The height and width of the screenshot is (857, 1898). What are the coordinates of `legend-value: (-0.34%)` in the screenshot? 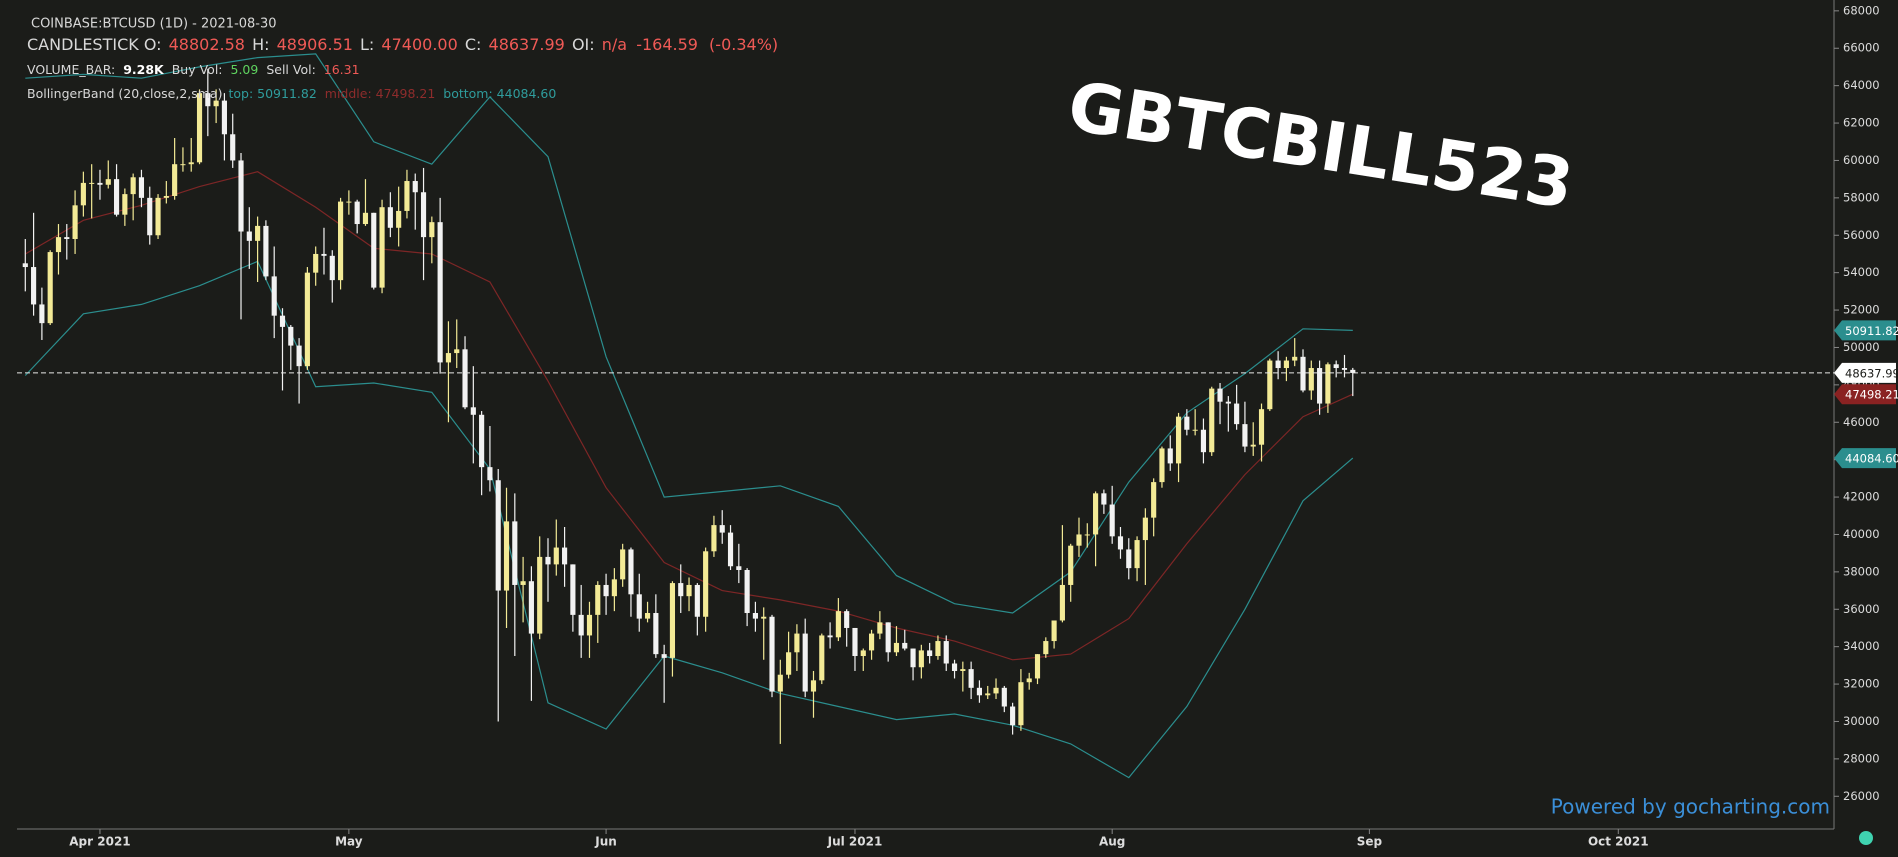 It's located at (743, 44).